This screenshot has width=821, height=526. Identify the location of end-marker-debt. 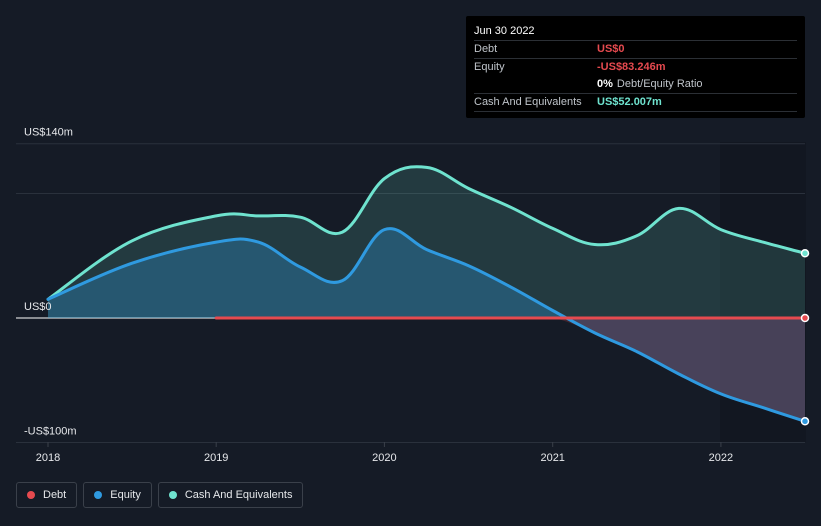
(805, 318).